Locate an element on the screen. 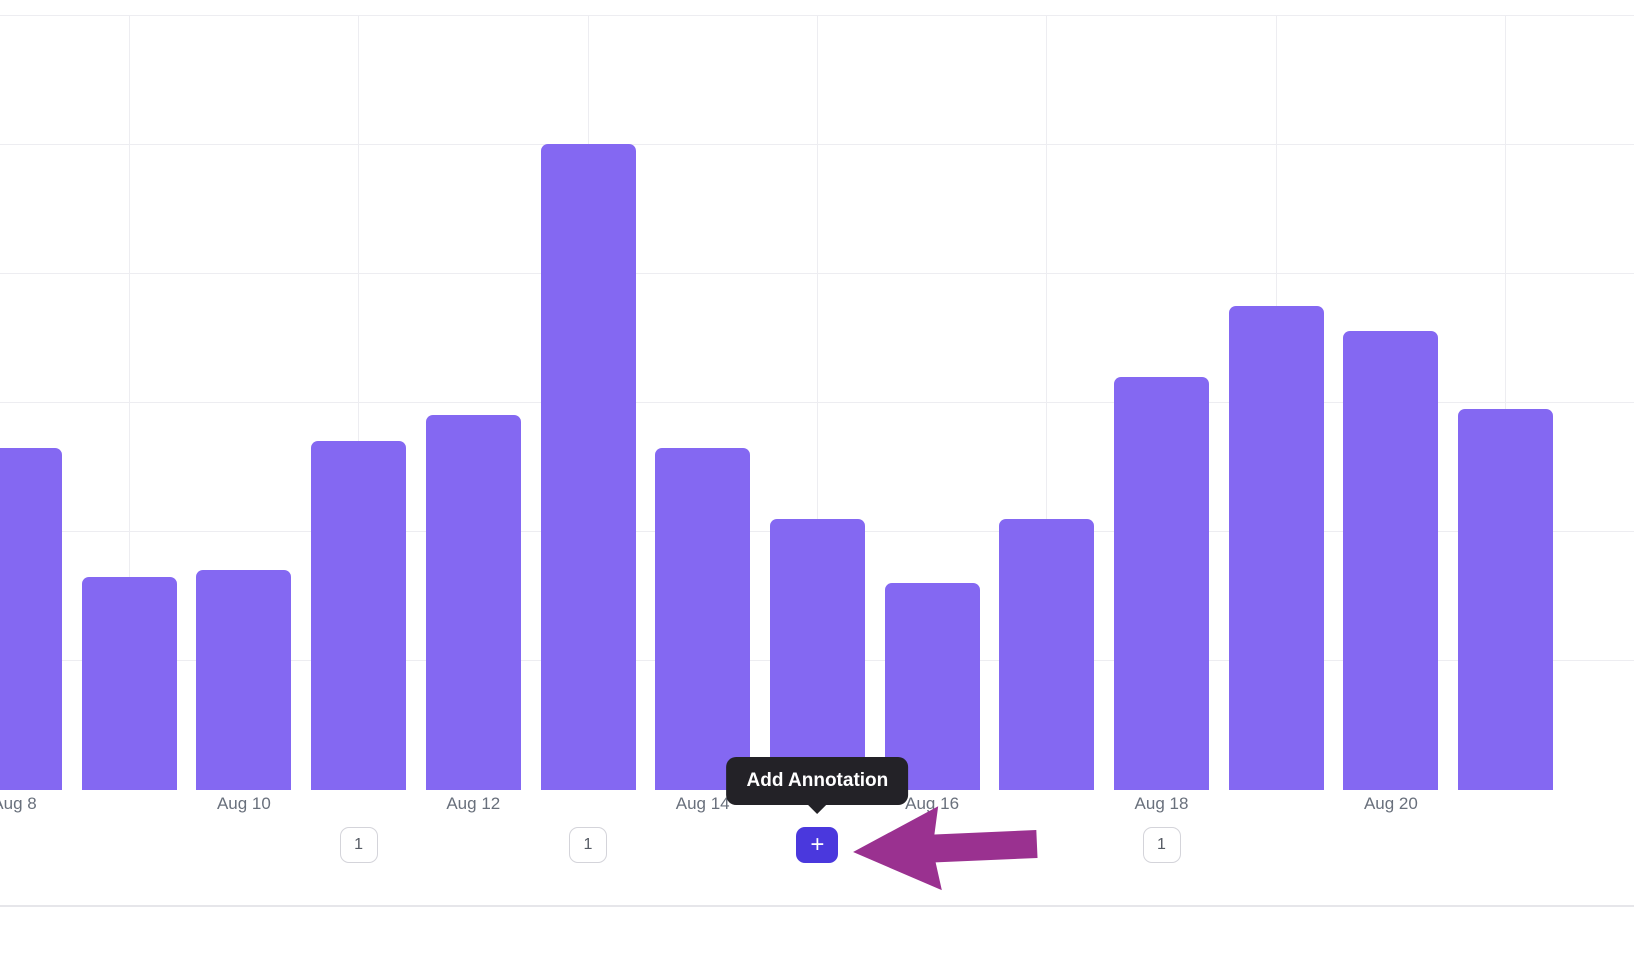 This screenshot has width=1634, height=980. annotation-badge-aug-13: 1 is located at coordinates (588, 845).